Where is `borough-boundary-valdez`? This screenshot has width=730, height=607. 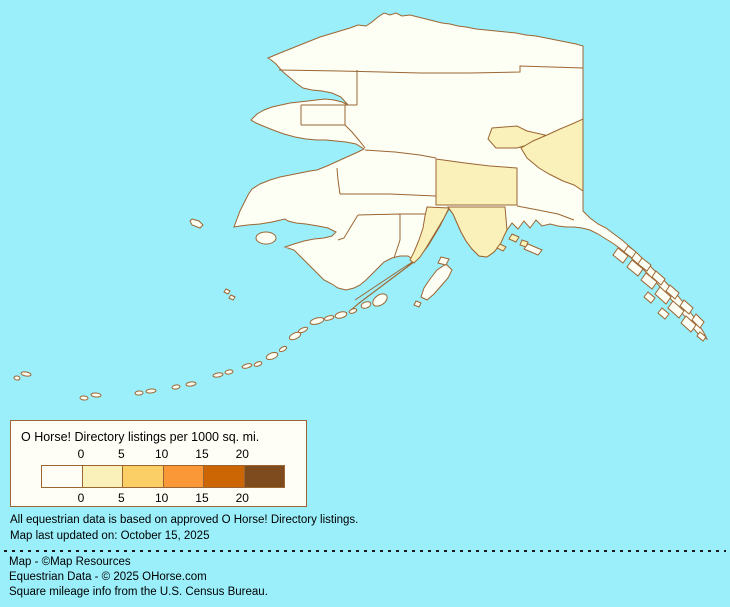
borough-boundary-valdez is located at coordinates (545, 213).